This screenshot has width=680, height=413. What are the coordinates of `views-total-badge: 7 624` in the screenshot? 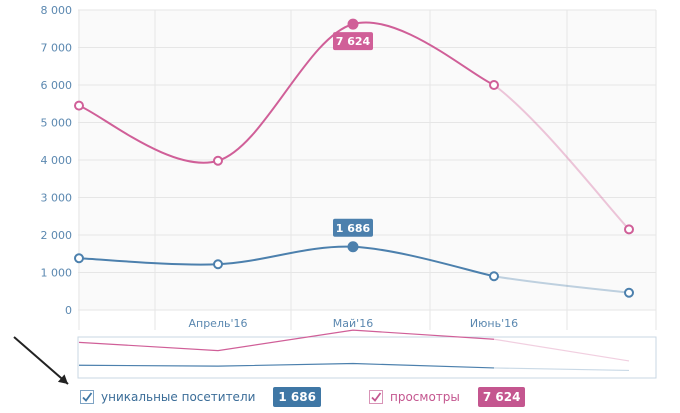 It's located at (501, 397).